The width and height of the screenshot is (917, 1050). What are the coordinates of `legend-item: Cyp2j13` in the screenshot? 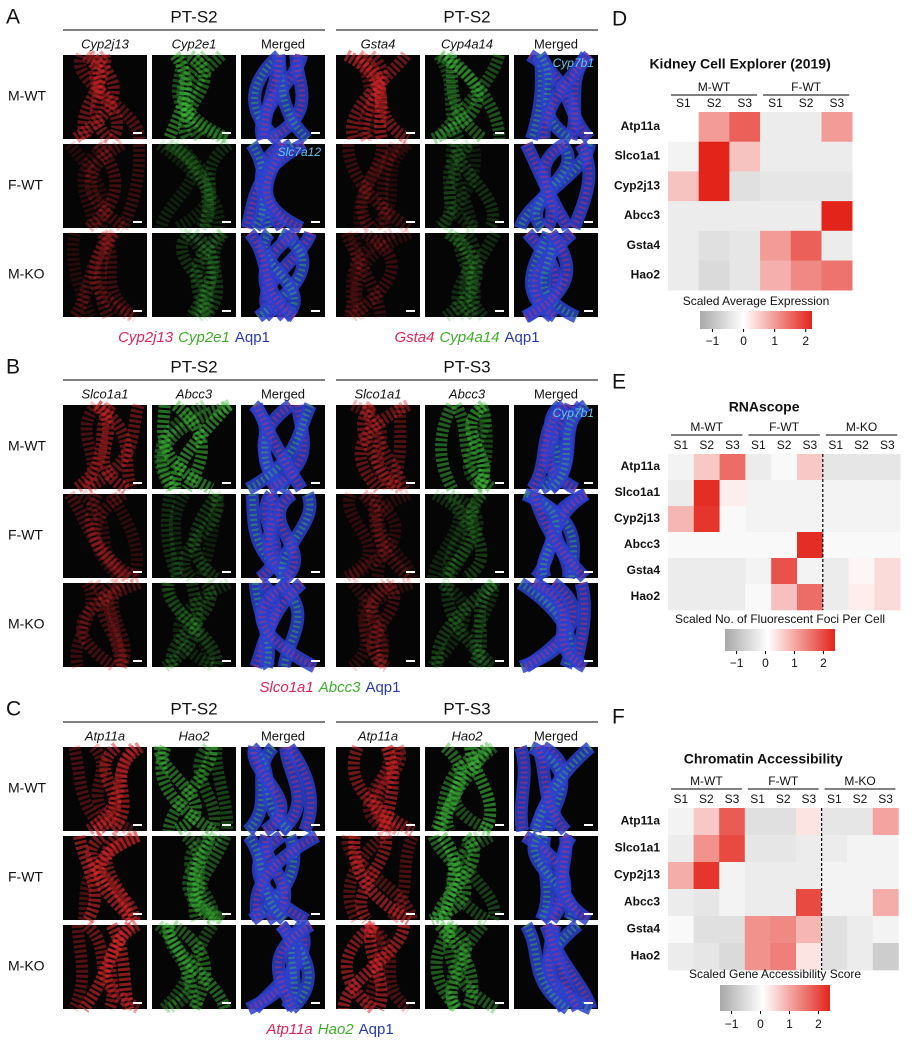 It's located at (146, 337).